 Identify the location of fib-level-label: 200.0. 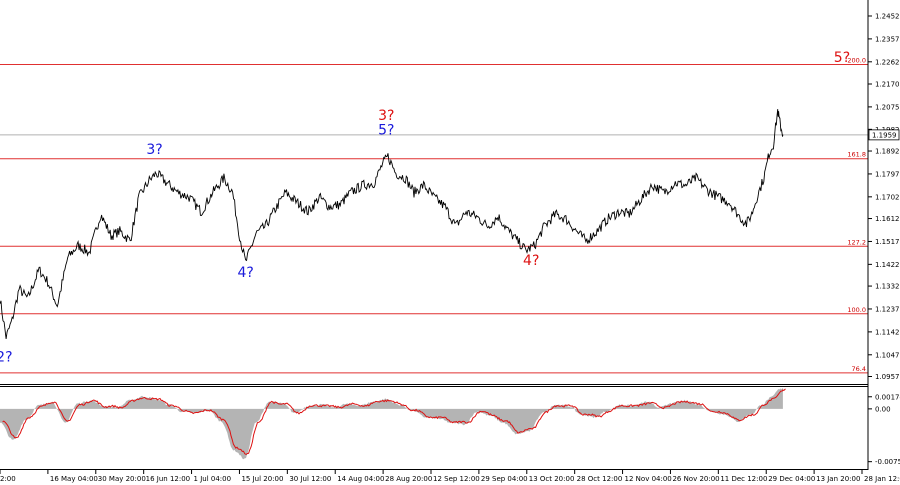
(856, 60).